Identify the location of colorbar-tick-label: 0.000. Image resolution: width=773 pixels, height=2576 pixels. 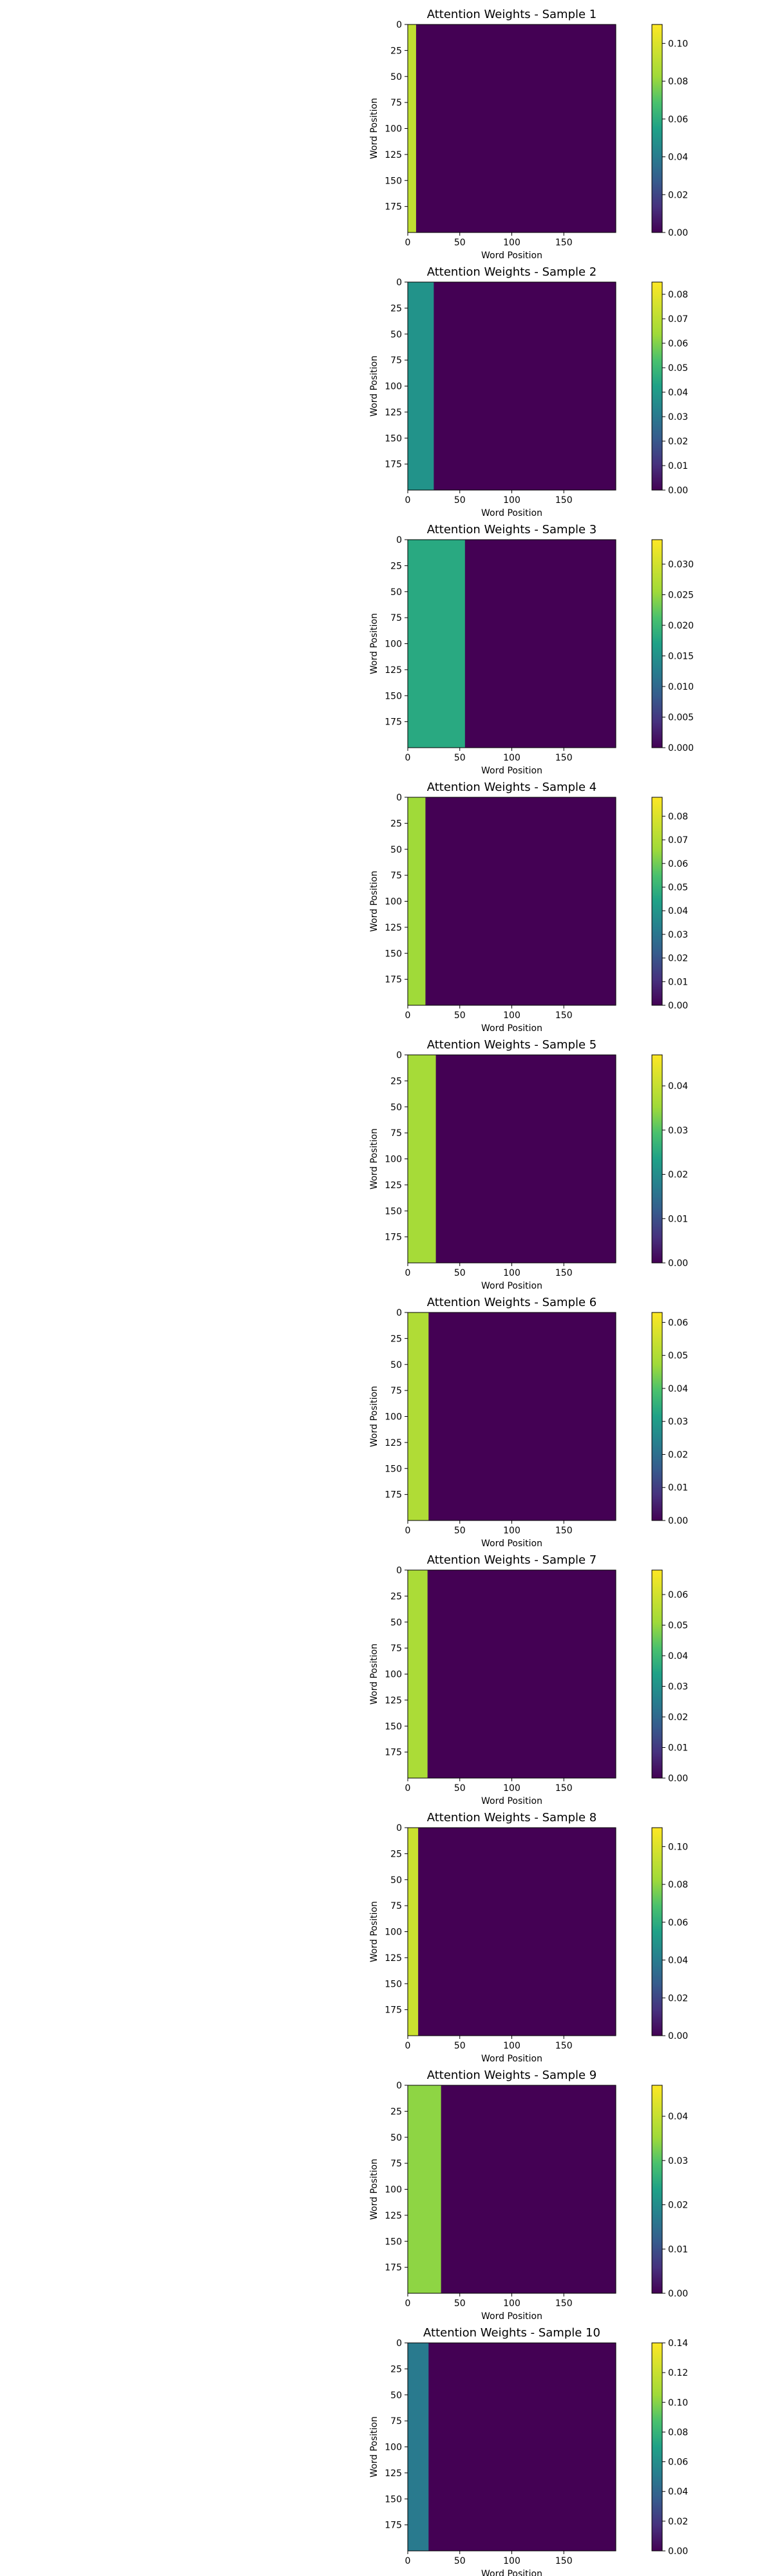
(681, 748).